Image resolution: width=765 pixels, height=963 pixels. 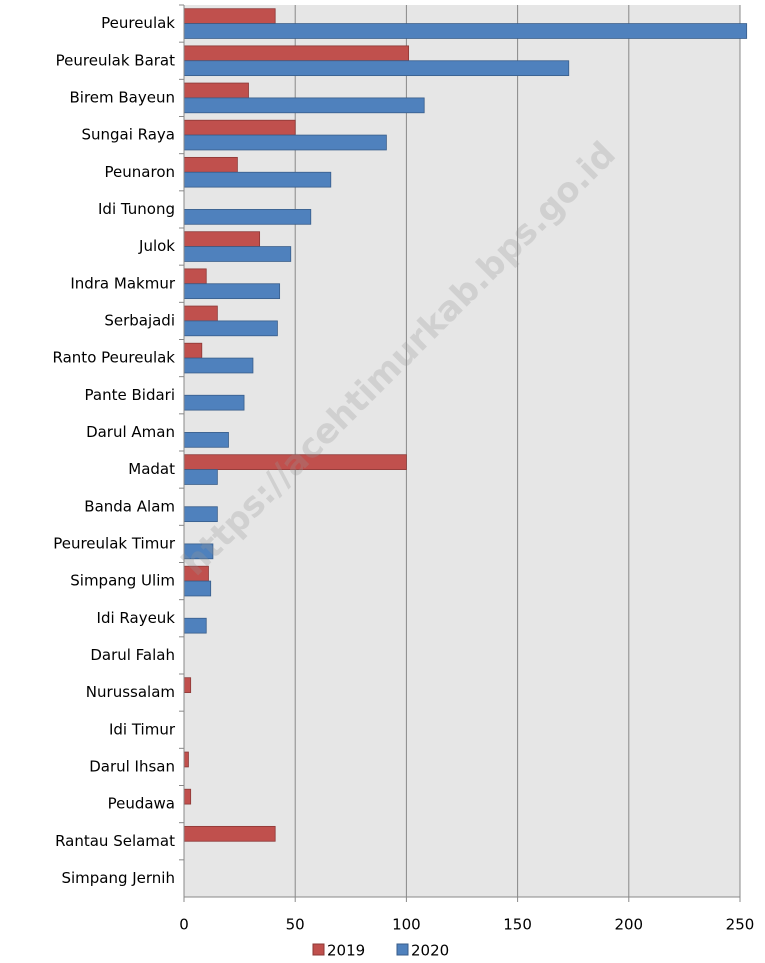 I want to click on legend-label: 2020, so click(x=430, y=951).